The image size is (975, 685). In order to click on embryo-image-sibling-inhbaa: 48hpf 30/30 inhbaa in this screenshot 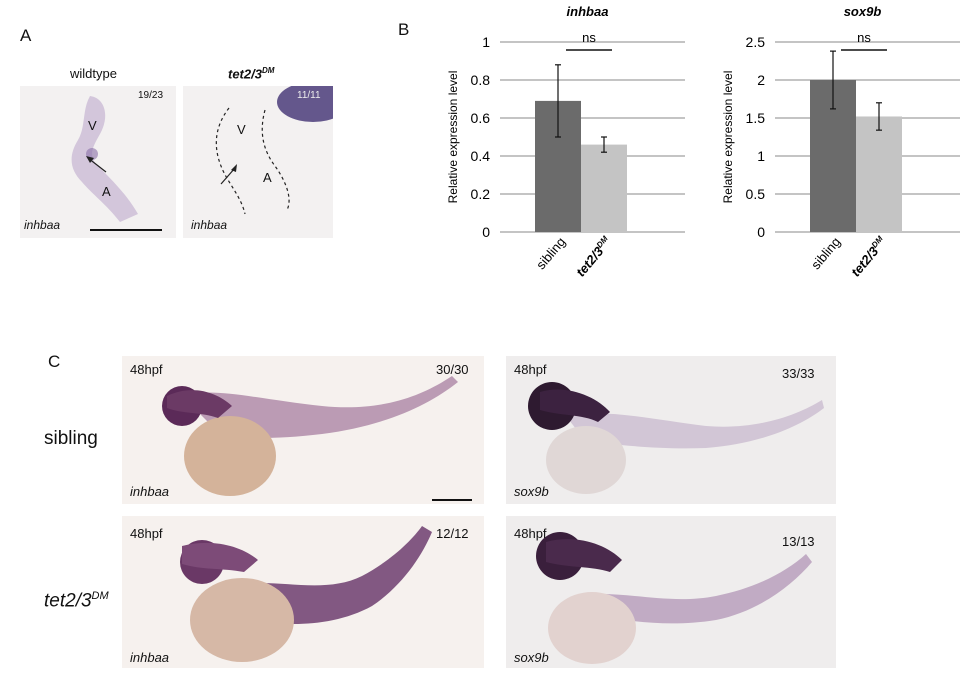, I will do `click(303, 430)`.